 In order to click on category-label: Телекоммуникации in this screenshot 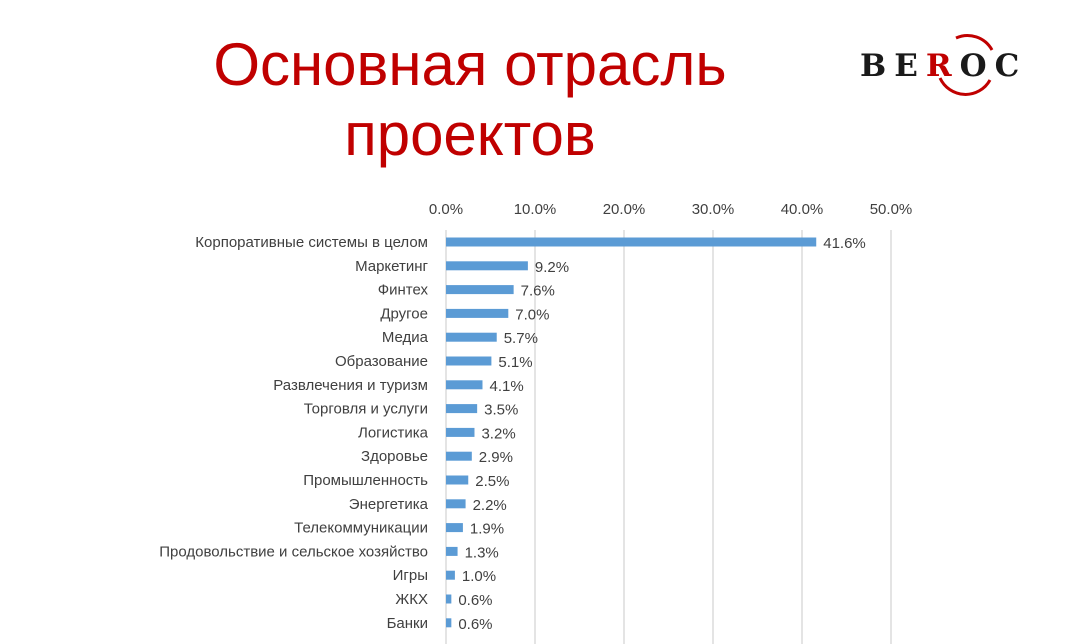, I will do `click(361, 528)`.